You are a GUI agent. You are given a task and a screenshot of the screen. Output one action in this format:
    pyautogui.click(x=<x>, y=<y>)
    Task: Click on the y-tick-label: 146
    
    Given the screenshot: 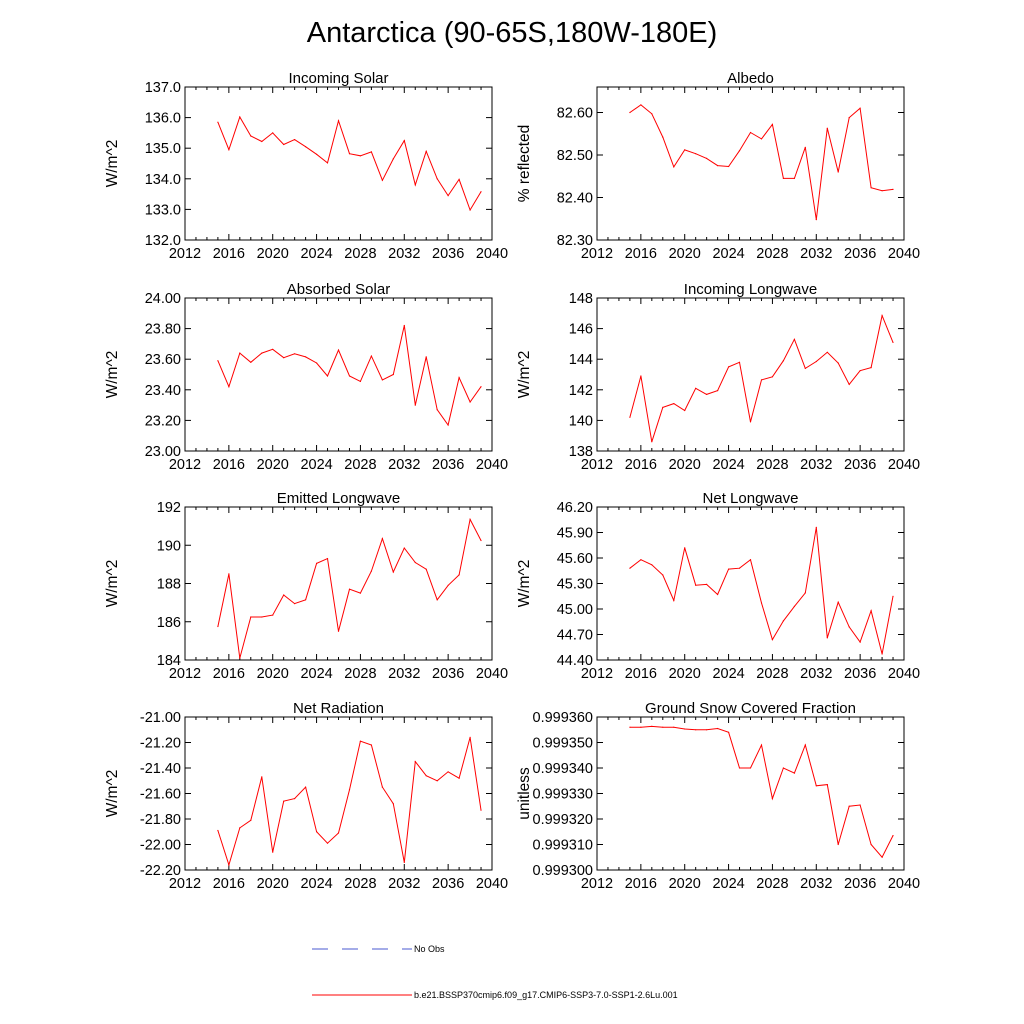 What is the action you would take?
    pyautogui.click(x=581, y=330)
    